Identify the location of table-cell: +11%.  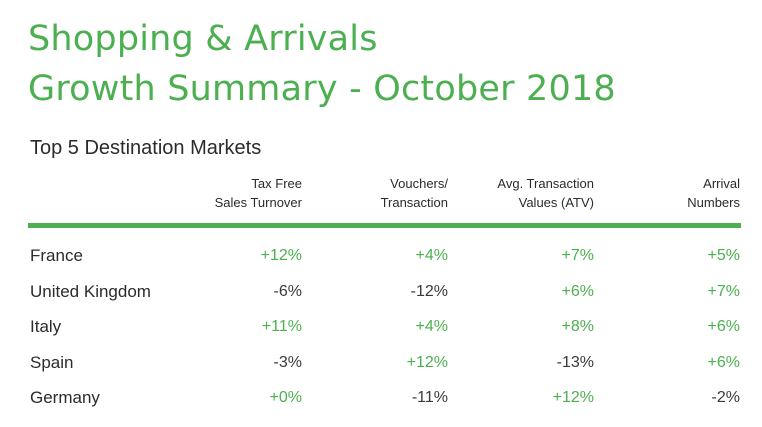
(281, 326).